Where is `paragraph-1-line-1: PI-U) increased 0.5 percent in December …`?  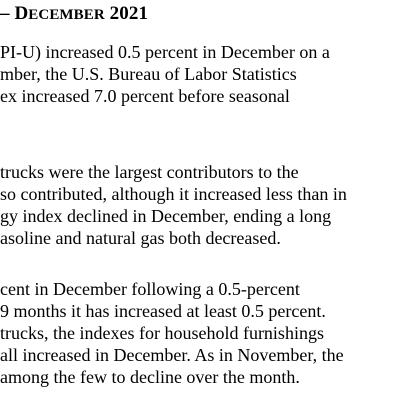
paragraph-1-line-1: PI-U) increased 0.5 percent in December … is located at coordinates (165, 52).